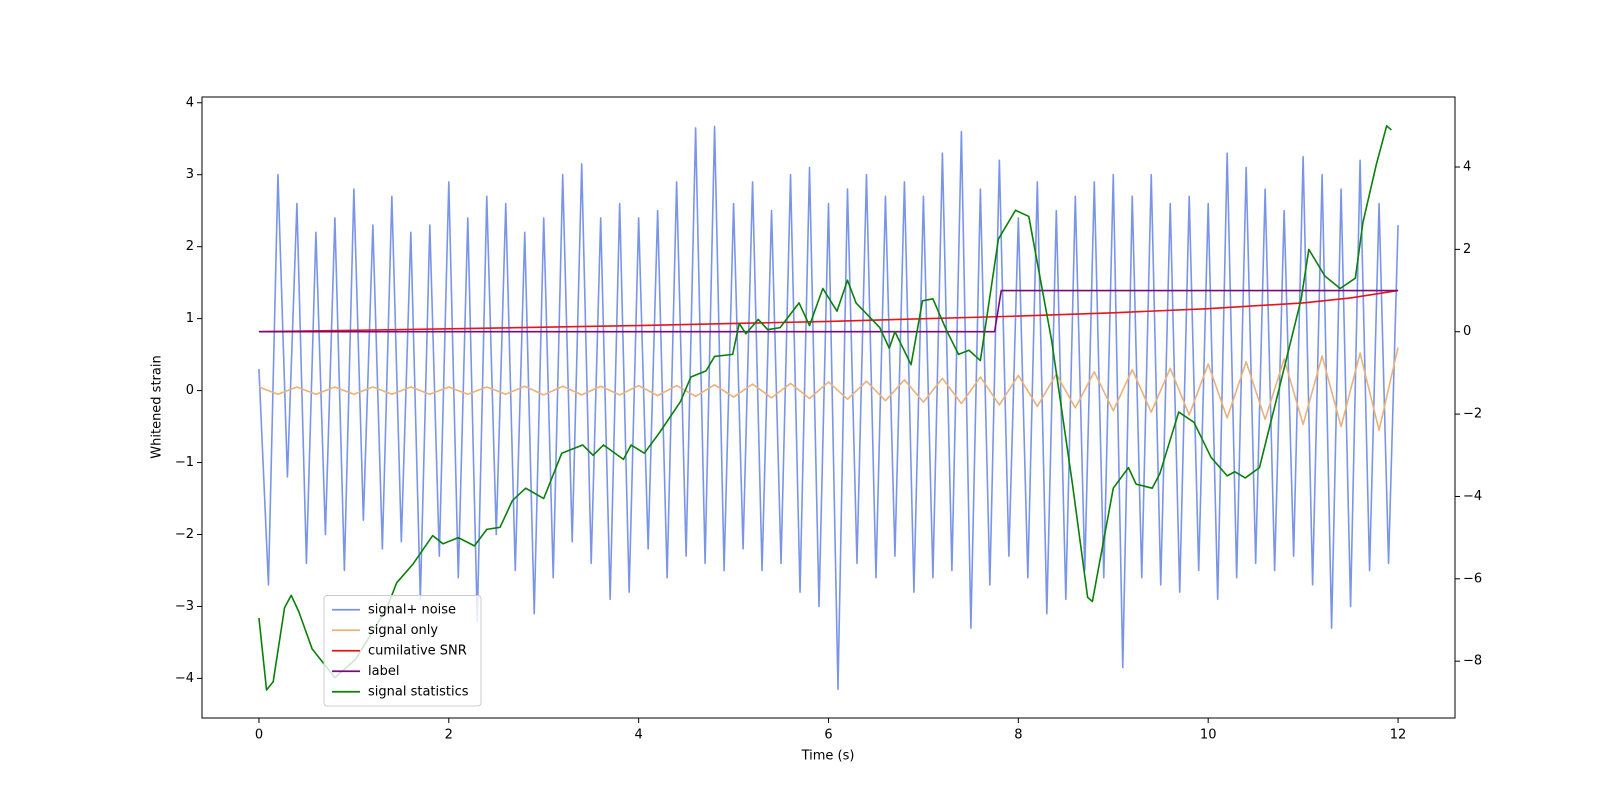  What do you see at coordinates (1467, 331) in the screenshot?
I see `y2-tick-label: 0` at bounding box center [1467, 331].